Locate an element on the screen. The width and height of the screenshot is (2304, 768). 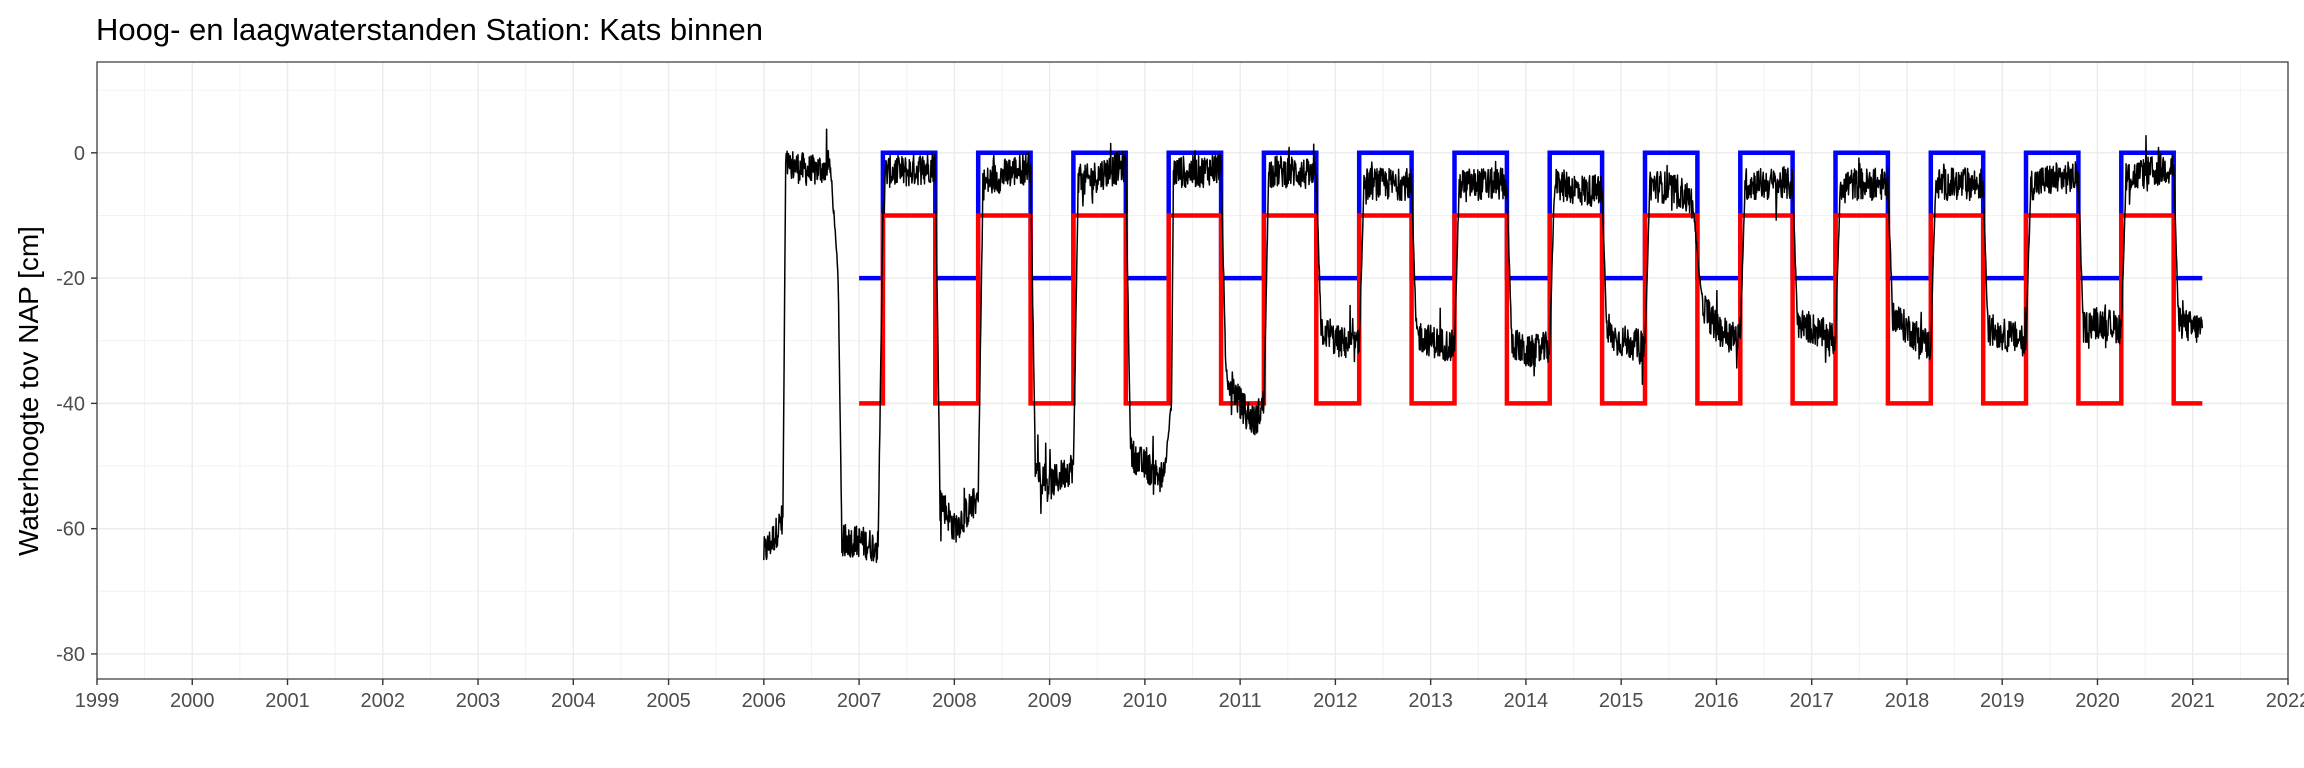
x-tick-label: 2011 is located at coordinates (1240, 701).